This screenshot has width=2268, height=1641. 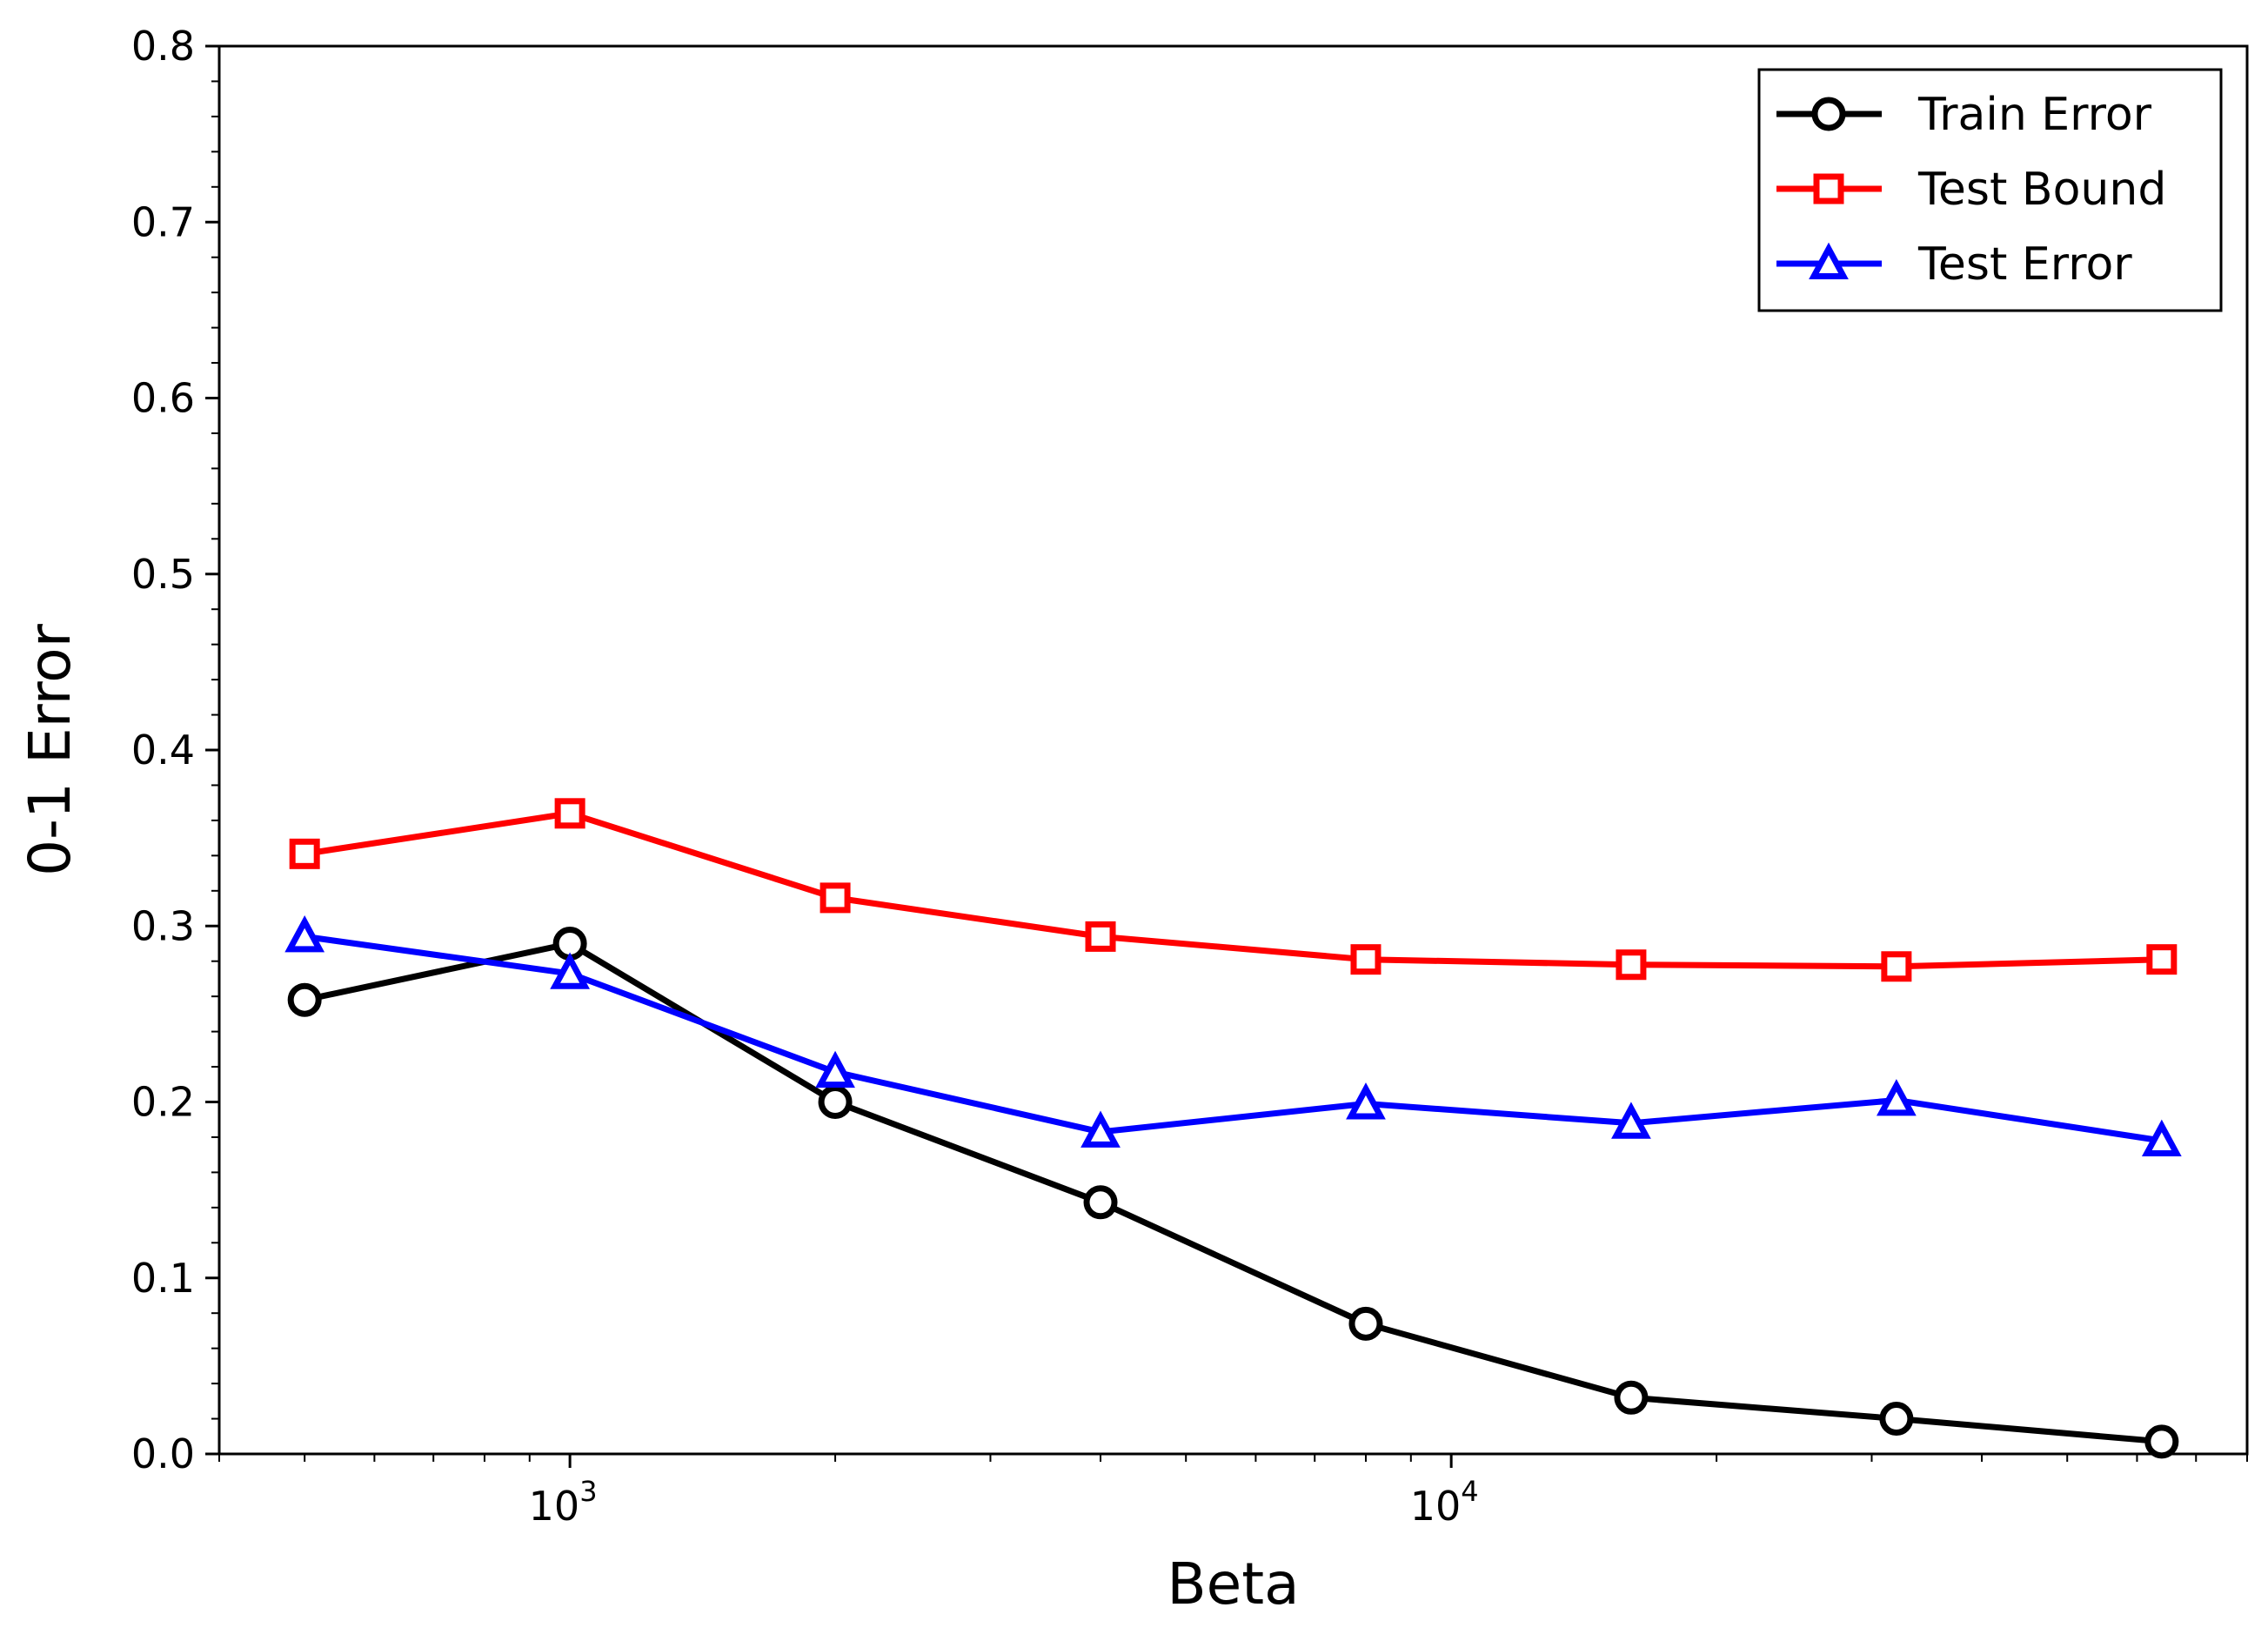 I want to click on y-tick-label: 0.2, so click(x=163, y=1102).